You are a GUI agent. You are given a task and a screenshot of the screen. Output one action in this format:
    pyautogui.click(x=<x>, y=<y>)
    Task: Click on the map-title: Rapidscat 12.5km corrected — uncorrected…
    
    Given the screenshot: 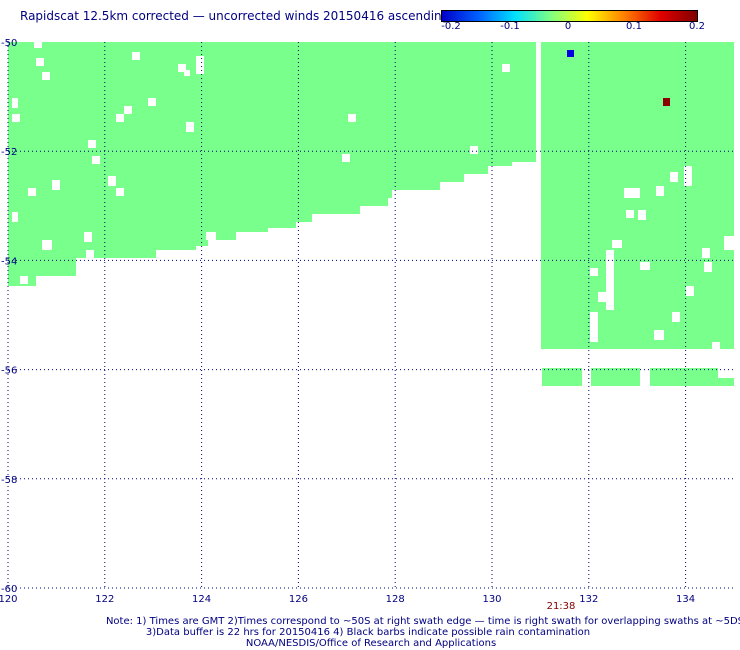 What is the action you would take?
    pyautogui.click(x=235, y=16)
    